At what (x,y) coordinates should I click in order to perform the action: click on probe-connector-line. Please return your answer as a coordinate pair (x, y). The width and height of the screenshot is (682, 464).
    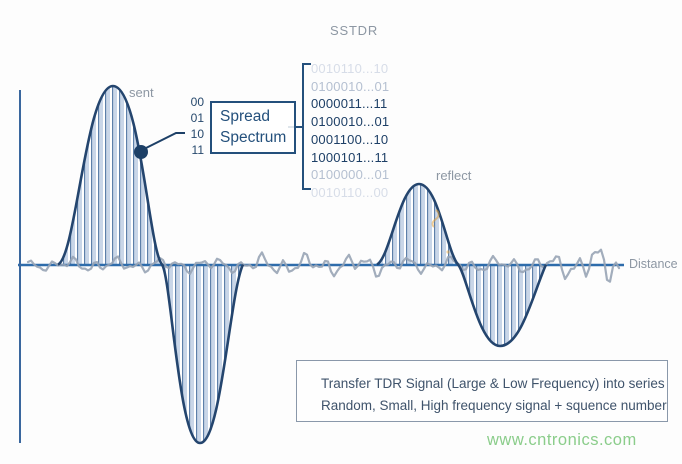
    Looking at the image, I should click on (165, 140).